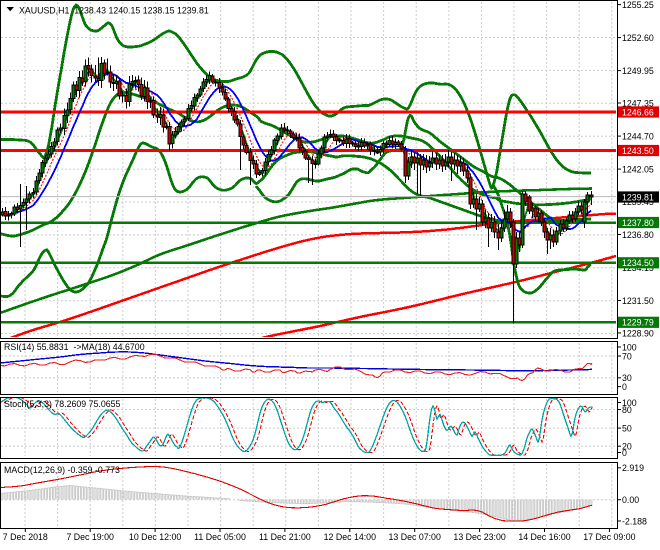  Describe the element at coordinates (544, 537) in the screenshot. I see `svg-text: 14 Dec 16:00` at that location.